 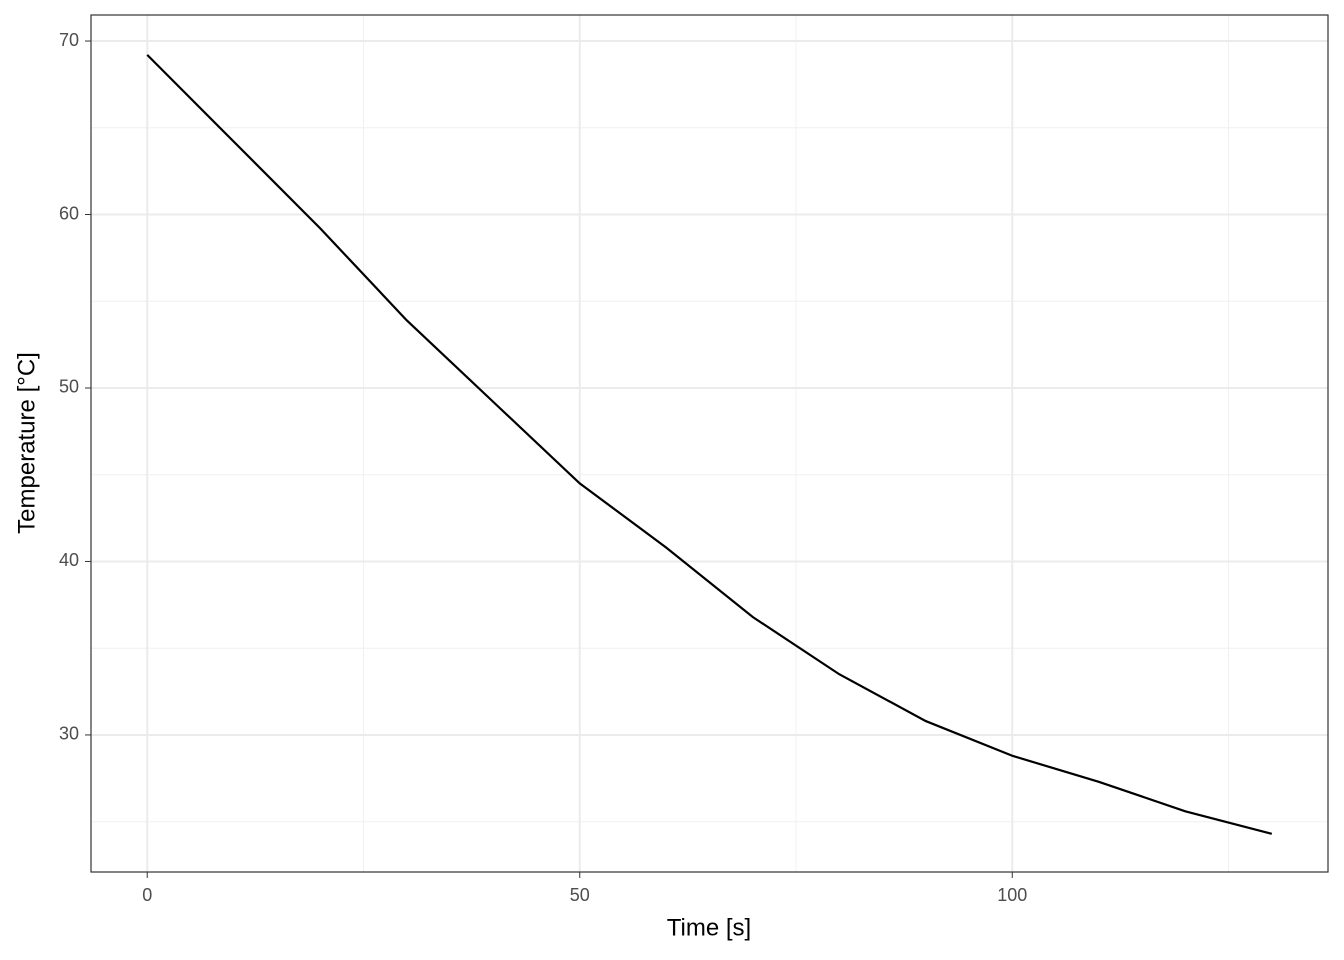 I want to click on y-tick-label: 30, so click(x=69, y=734).